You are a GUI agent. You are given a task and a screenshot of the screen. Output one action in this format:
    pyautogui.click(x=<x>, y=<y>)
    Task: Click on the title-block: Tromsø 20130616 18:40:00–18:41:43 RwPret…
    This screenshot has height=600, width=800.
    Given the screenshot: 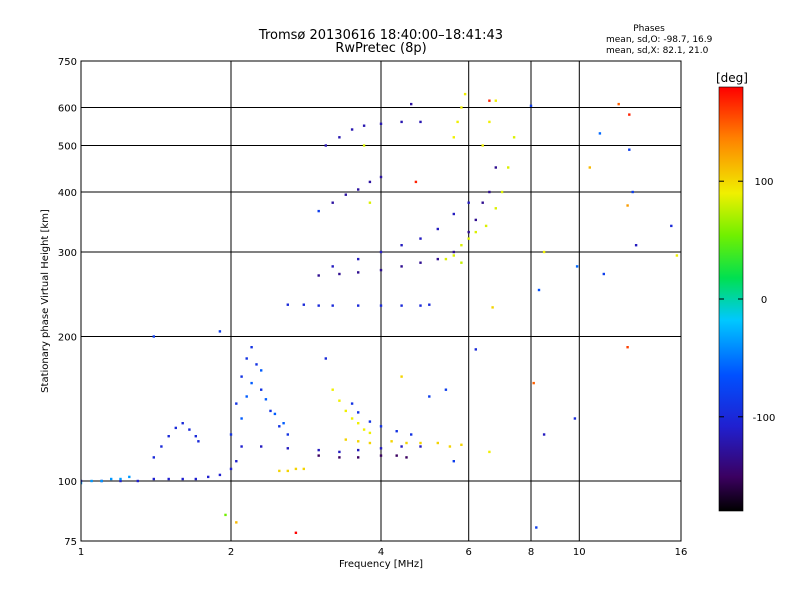 What is the action you would take?
    pyautogui.click(x=380, y=42)
    